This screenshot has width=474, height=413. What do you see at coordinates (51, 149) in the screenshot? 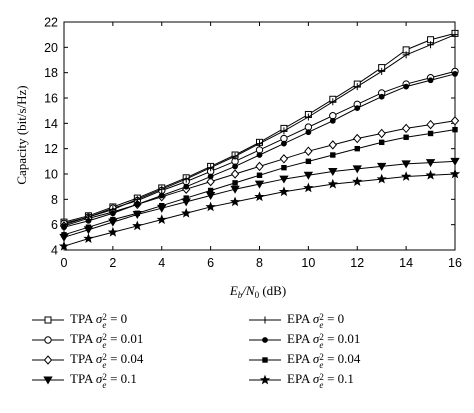
I see `y-tick-label: 12` at bounding box center [51, 149].